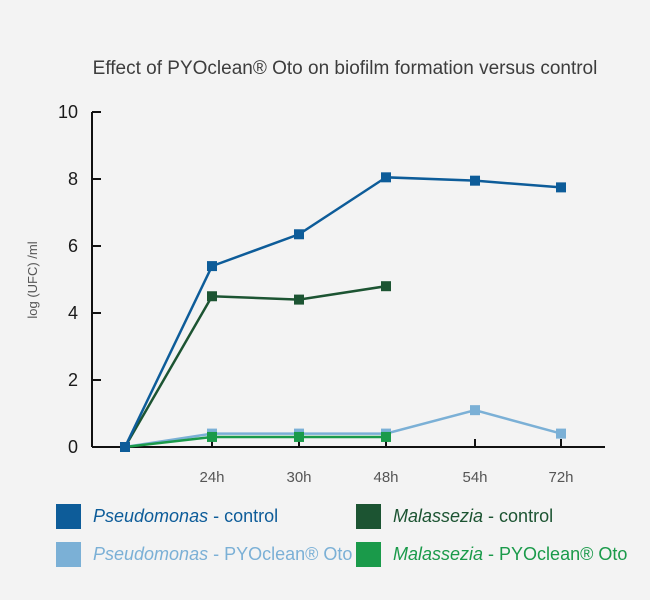 The height and width of the screenshot is (600, 650). I want to click on legend-item-malassezia-control: Malassezia - control, so click(454, 516).